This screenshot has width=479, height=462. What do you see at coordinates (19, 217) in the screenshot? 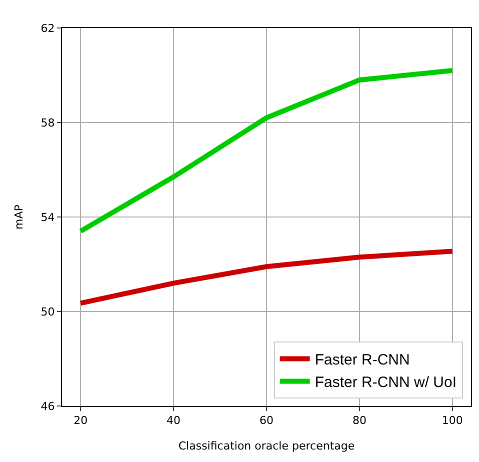
I see `y-axis-title: mAP` at bounding box center [19, 217].